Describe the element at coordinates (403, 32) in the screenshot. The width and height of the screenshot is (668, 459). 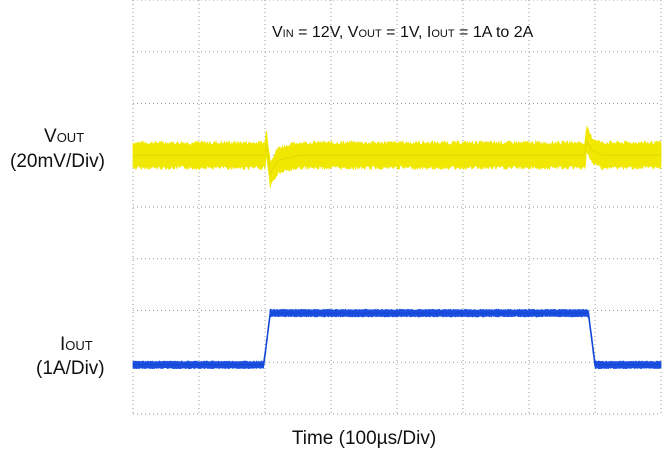
I see `test-conditions: VIN = 12V, VOUT = 1V, IOUT = 1A to 2A` at that location.